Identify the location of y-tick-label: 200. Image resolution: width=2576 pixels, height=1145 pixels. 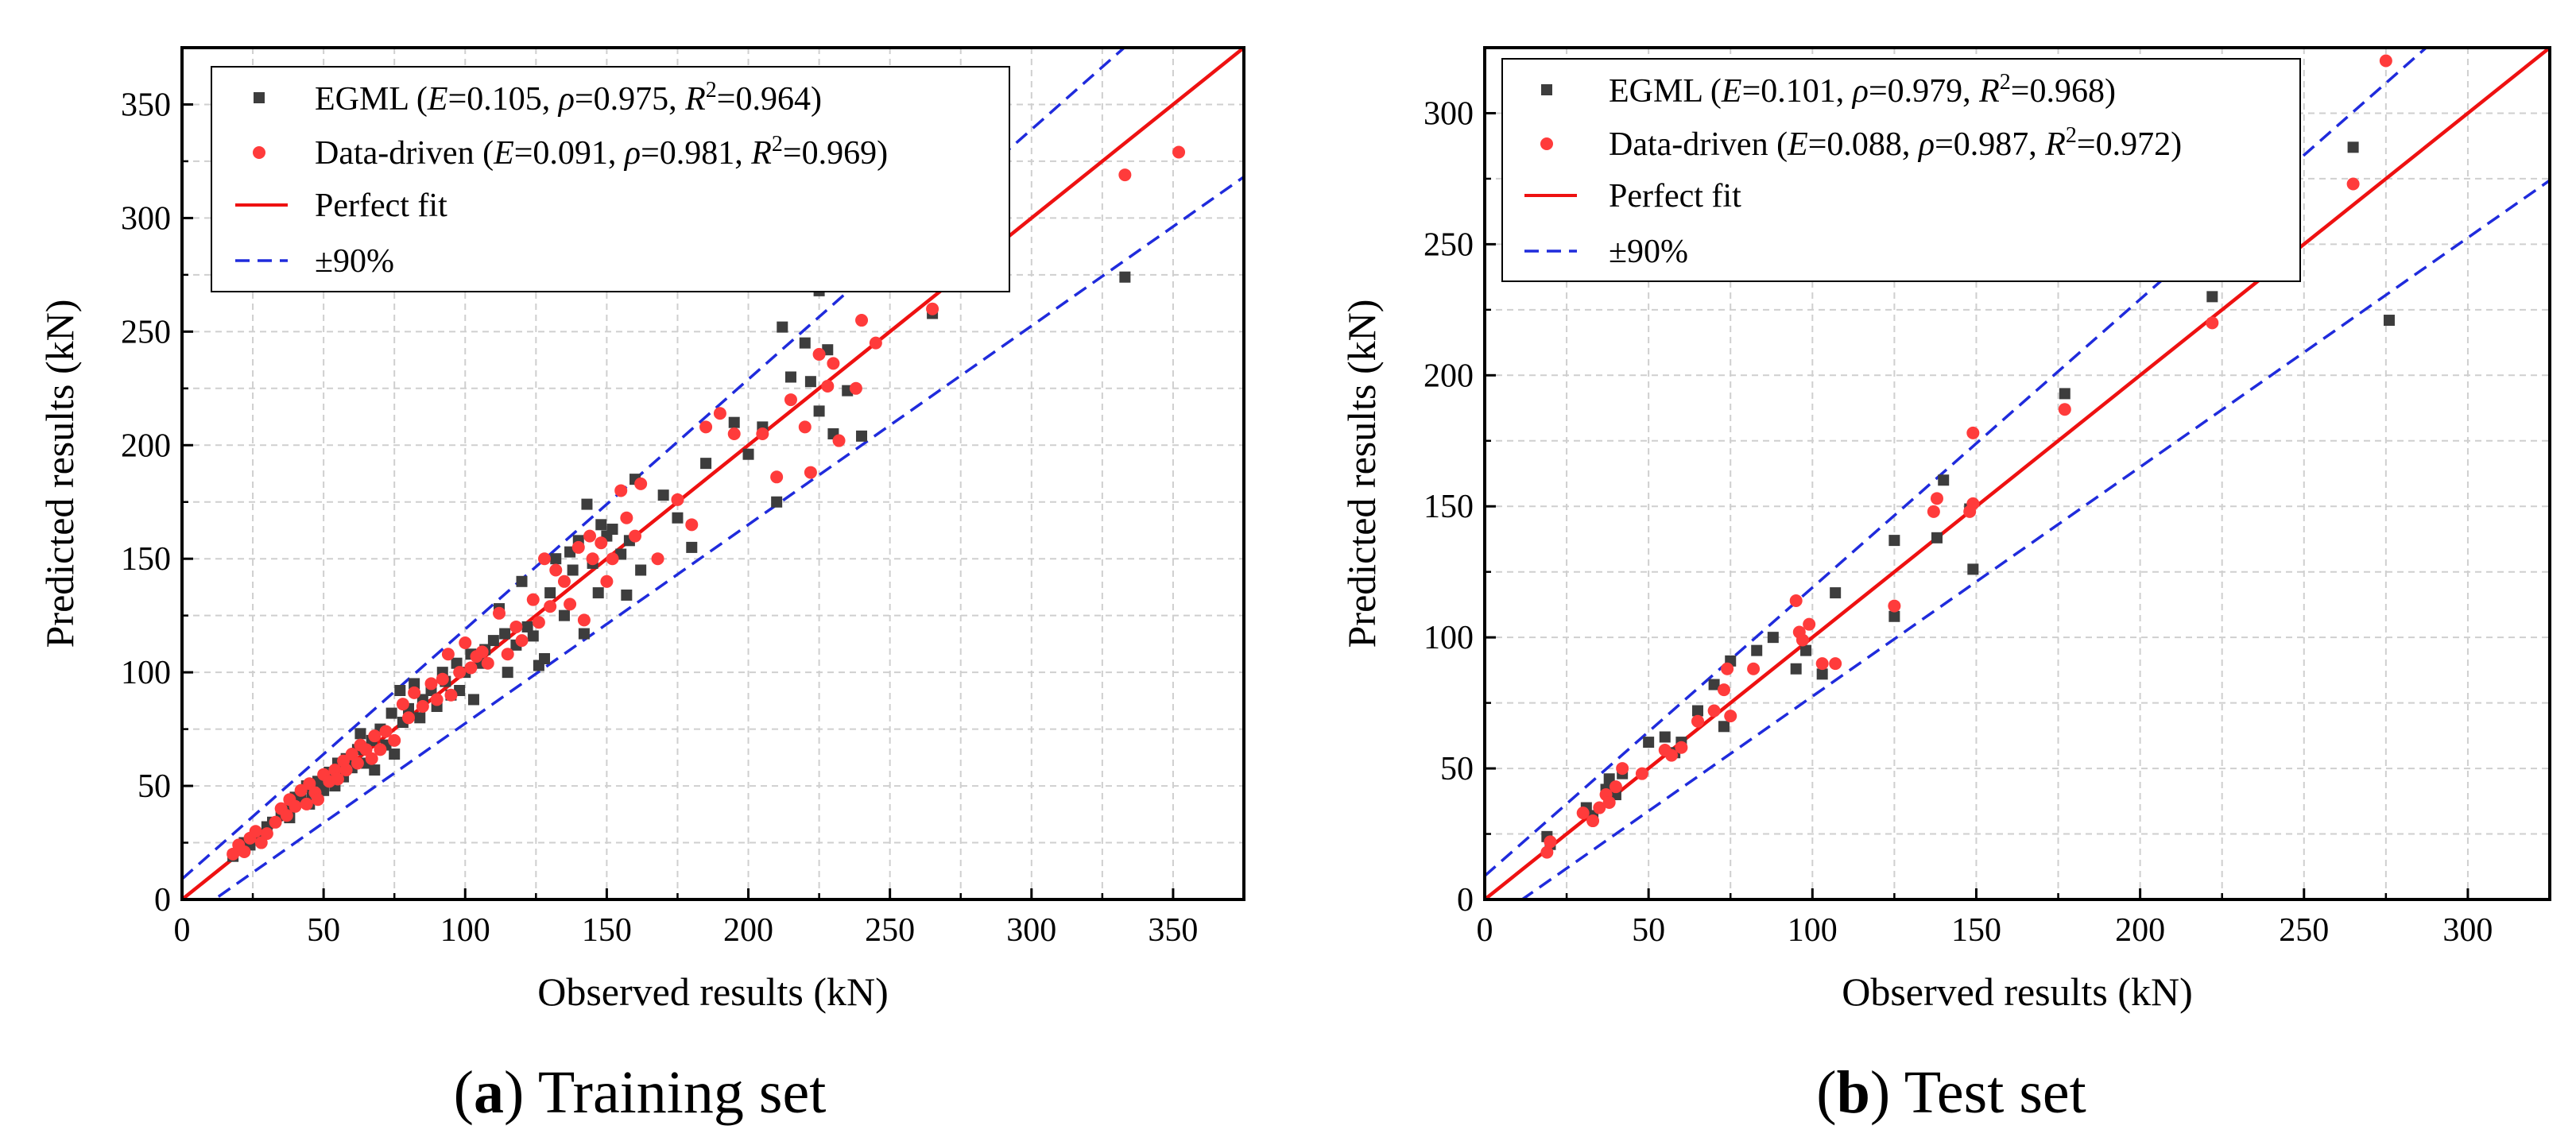
(146, 445).